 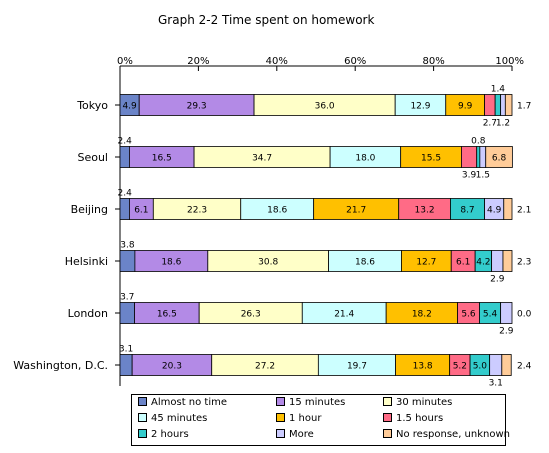 I want to click on data-label: 8.7, so click(x=467, y=211).